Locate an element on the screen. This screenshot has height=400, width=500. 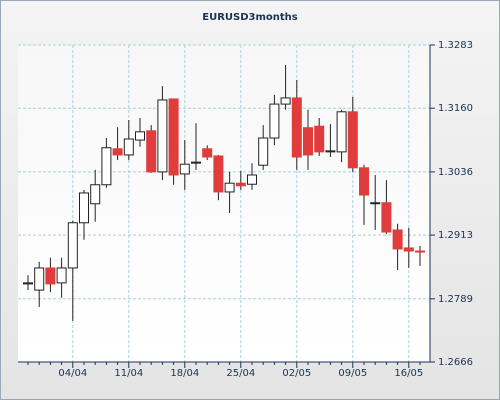
y-tick-label: 1.3283 is located at coordinates (455, 45).